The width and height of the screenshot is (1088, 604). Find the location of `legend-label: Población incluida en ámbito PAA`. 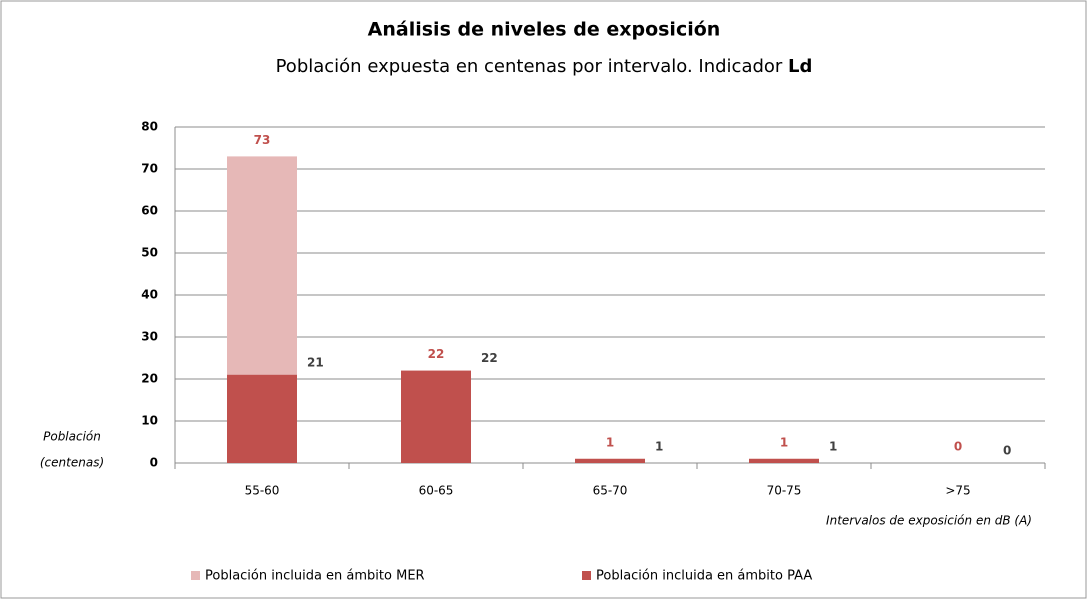

legend-label: Población incluida en ámbito PAA is located at coordinates (704, 576).